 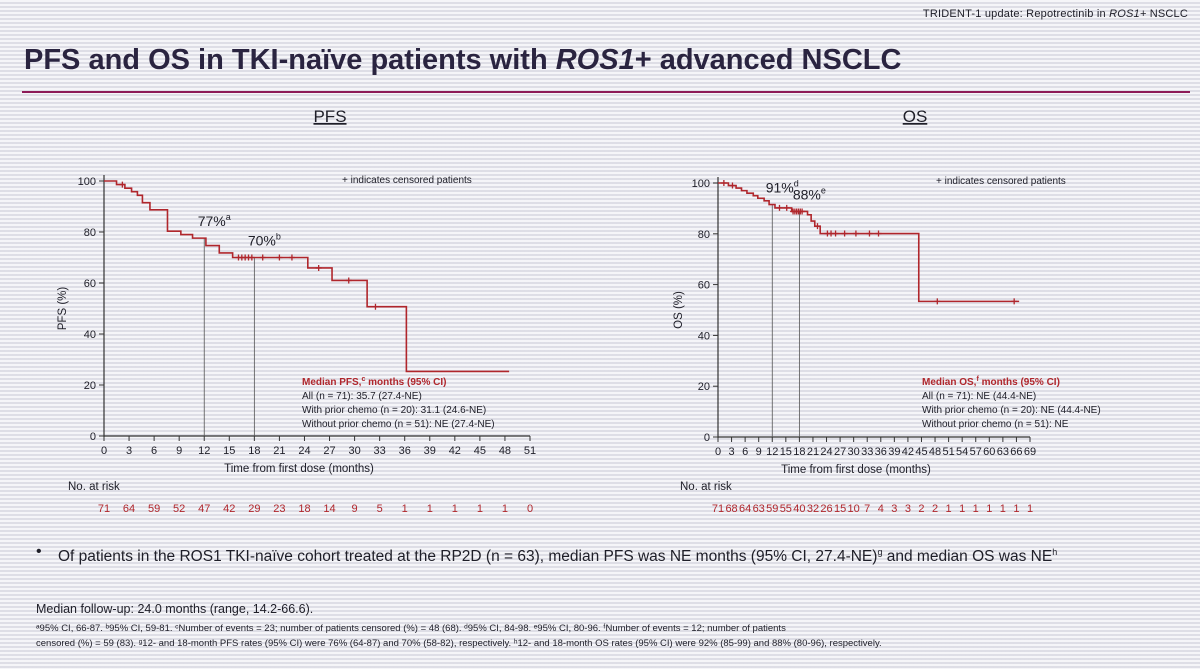 I want to click on pfs-x-axis-label: Time from first dose (months), so click(x=299, y=469).